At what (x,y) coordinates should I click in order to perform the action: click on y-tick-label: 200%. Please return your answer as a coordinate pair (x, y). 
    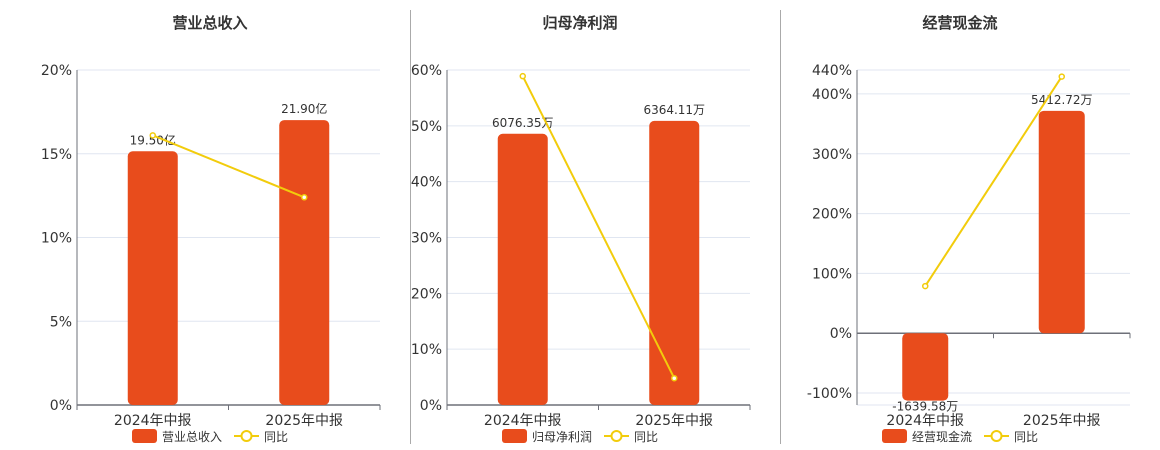
    Looking at the image, I should click on (832, 215).